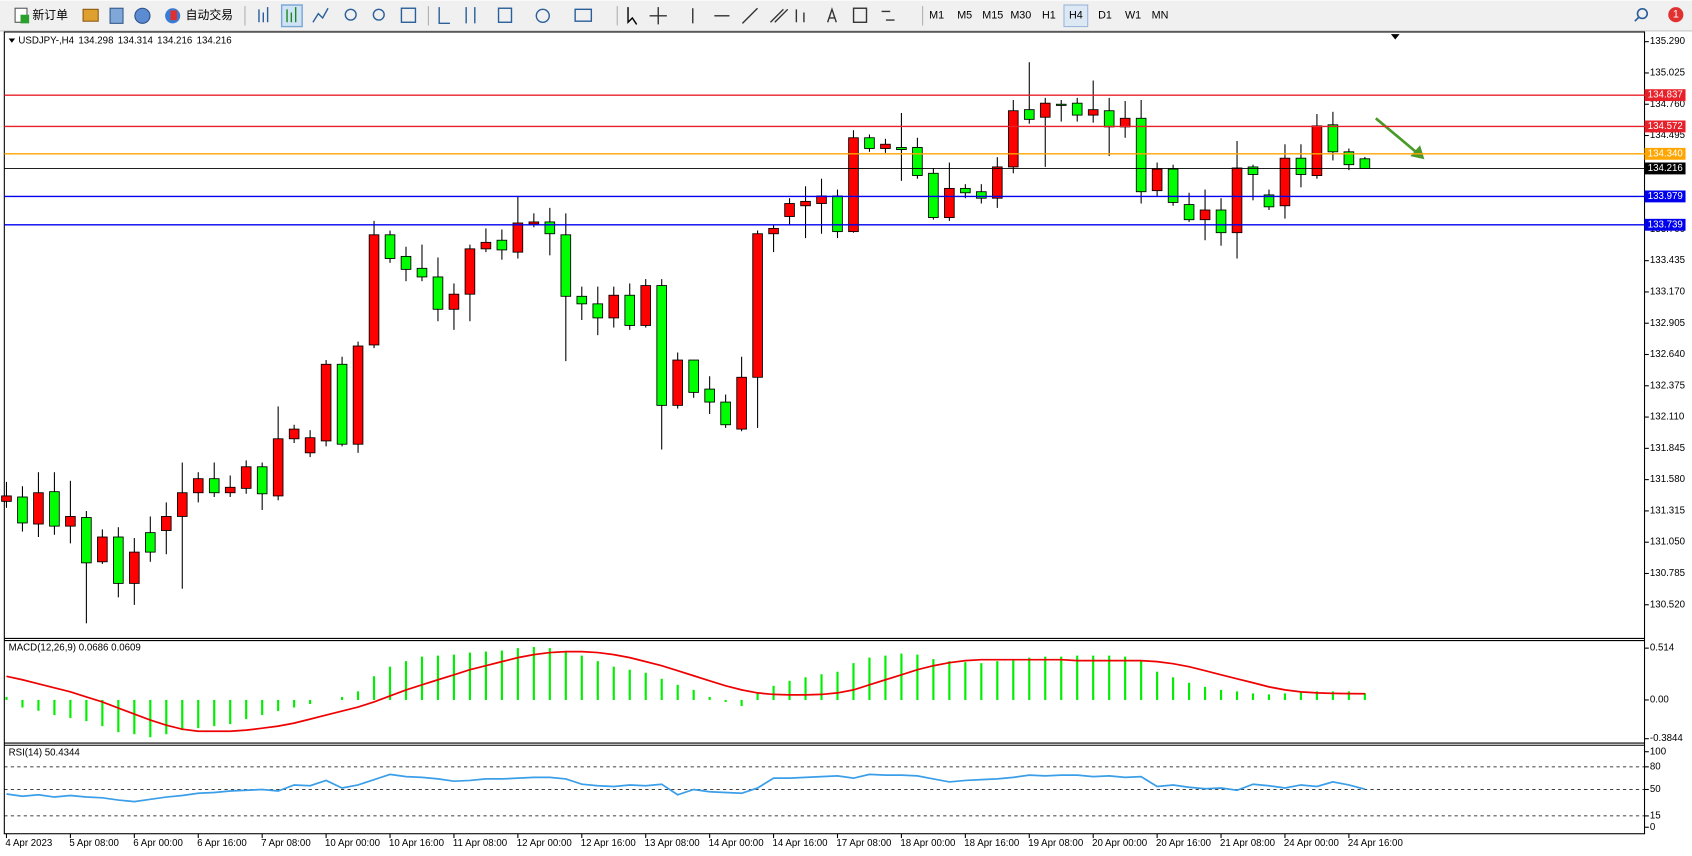 The height and width of the screenshot is (856, 1692). Describe the element at coordinates (542, 15) in the screenshot. I see `periods-icon` at that location.